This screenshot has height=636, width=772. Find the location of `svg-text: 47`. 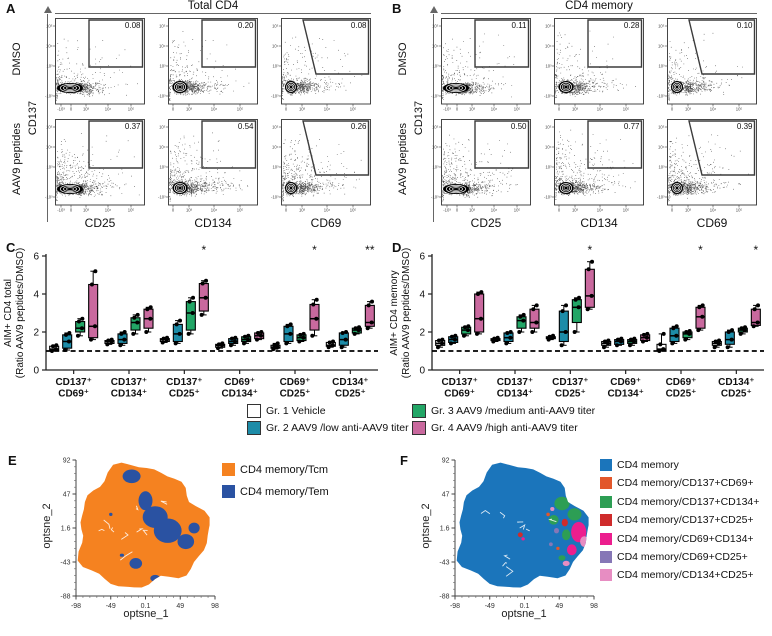

svg-text: 47 is located at coordinates (446, 495).